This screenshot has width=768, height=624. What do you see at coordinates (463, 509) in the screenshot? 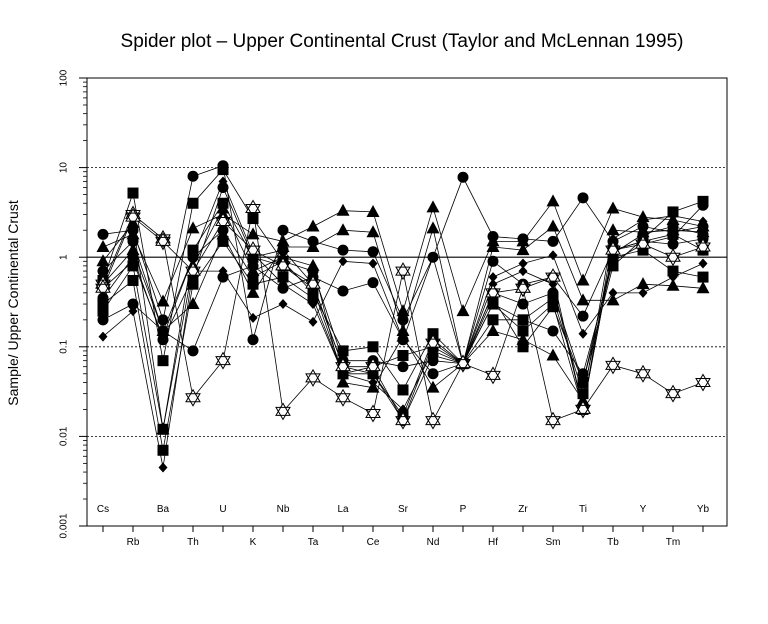
I see `category-label-p: P` at bounding box center [463, 509].